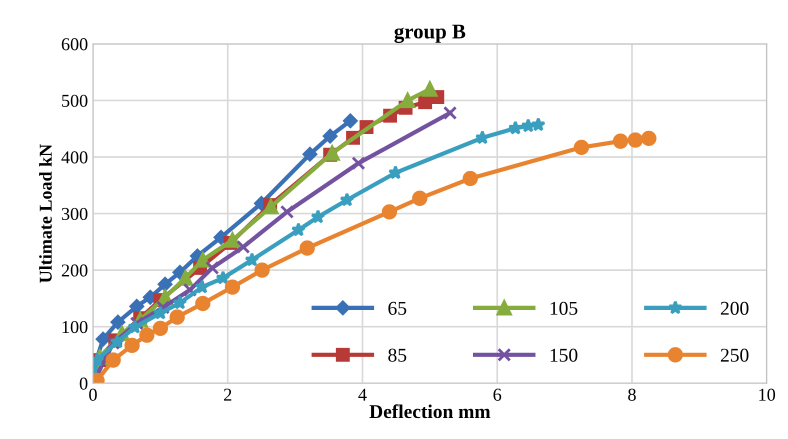 This screenshot has height=439, width=788. What do you see at coordinates (74, 157) in the screenshot?
I see `y-tick-label: 400` at bounding box center [74, 157].